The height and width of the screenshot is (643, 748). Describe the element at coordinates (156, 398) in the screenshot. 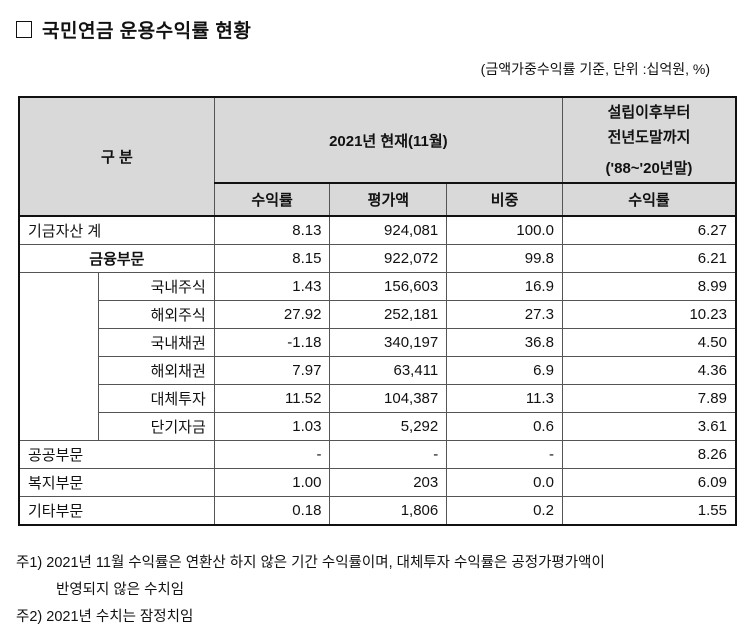

I see `row-label: 대체투자` at that location.